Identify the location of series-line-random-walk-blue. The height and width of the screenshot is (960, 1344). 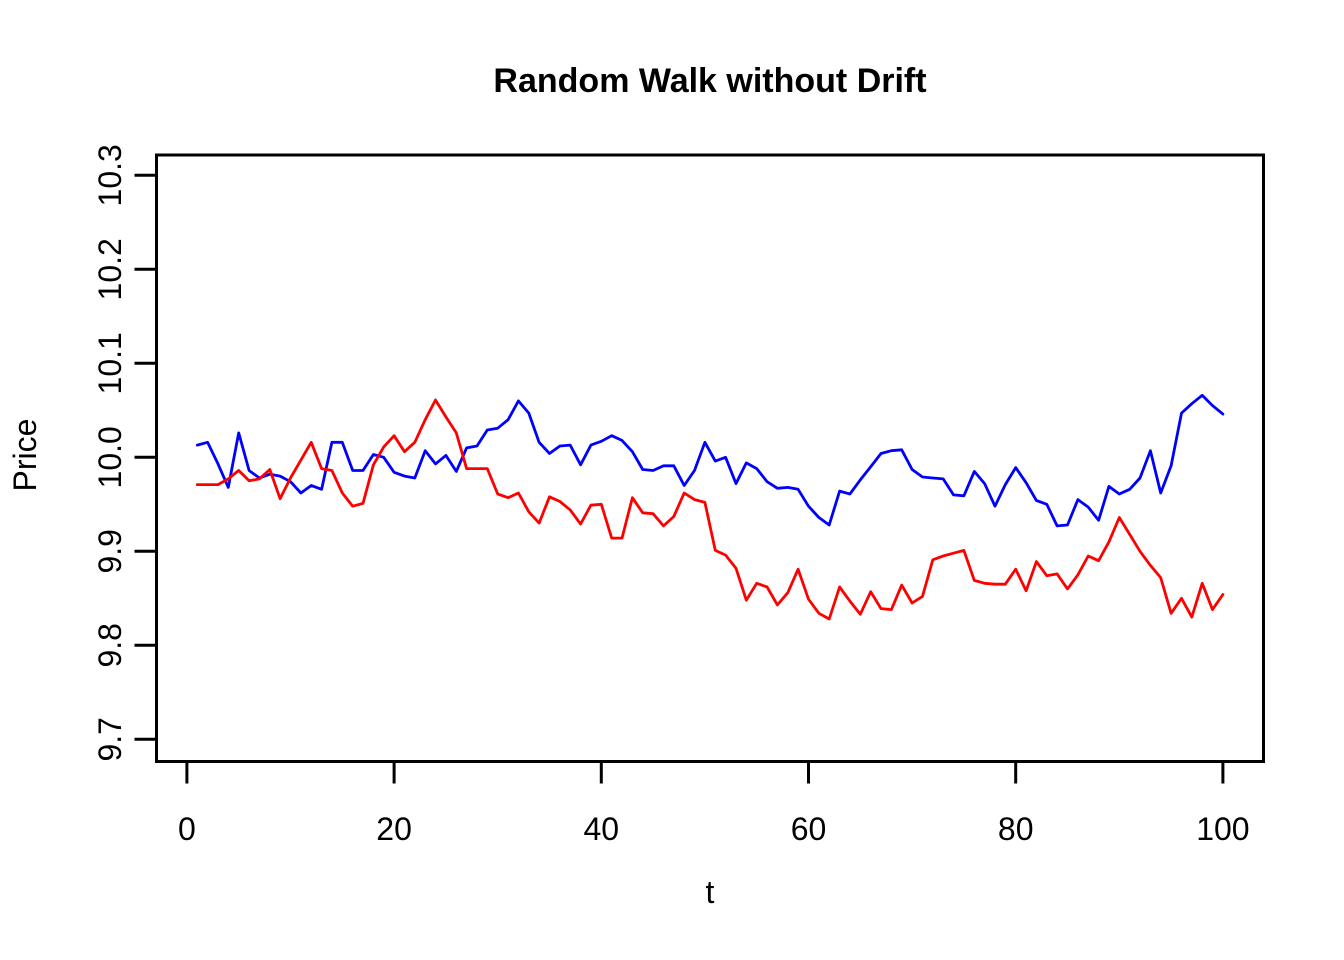
(710, 460).